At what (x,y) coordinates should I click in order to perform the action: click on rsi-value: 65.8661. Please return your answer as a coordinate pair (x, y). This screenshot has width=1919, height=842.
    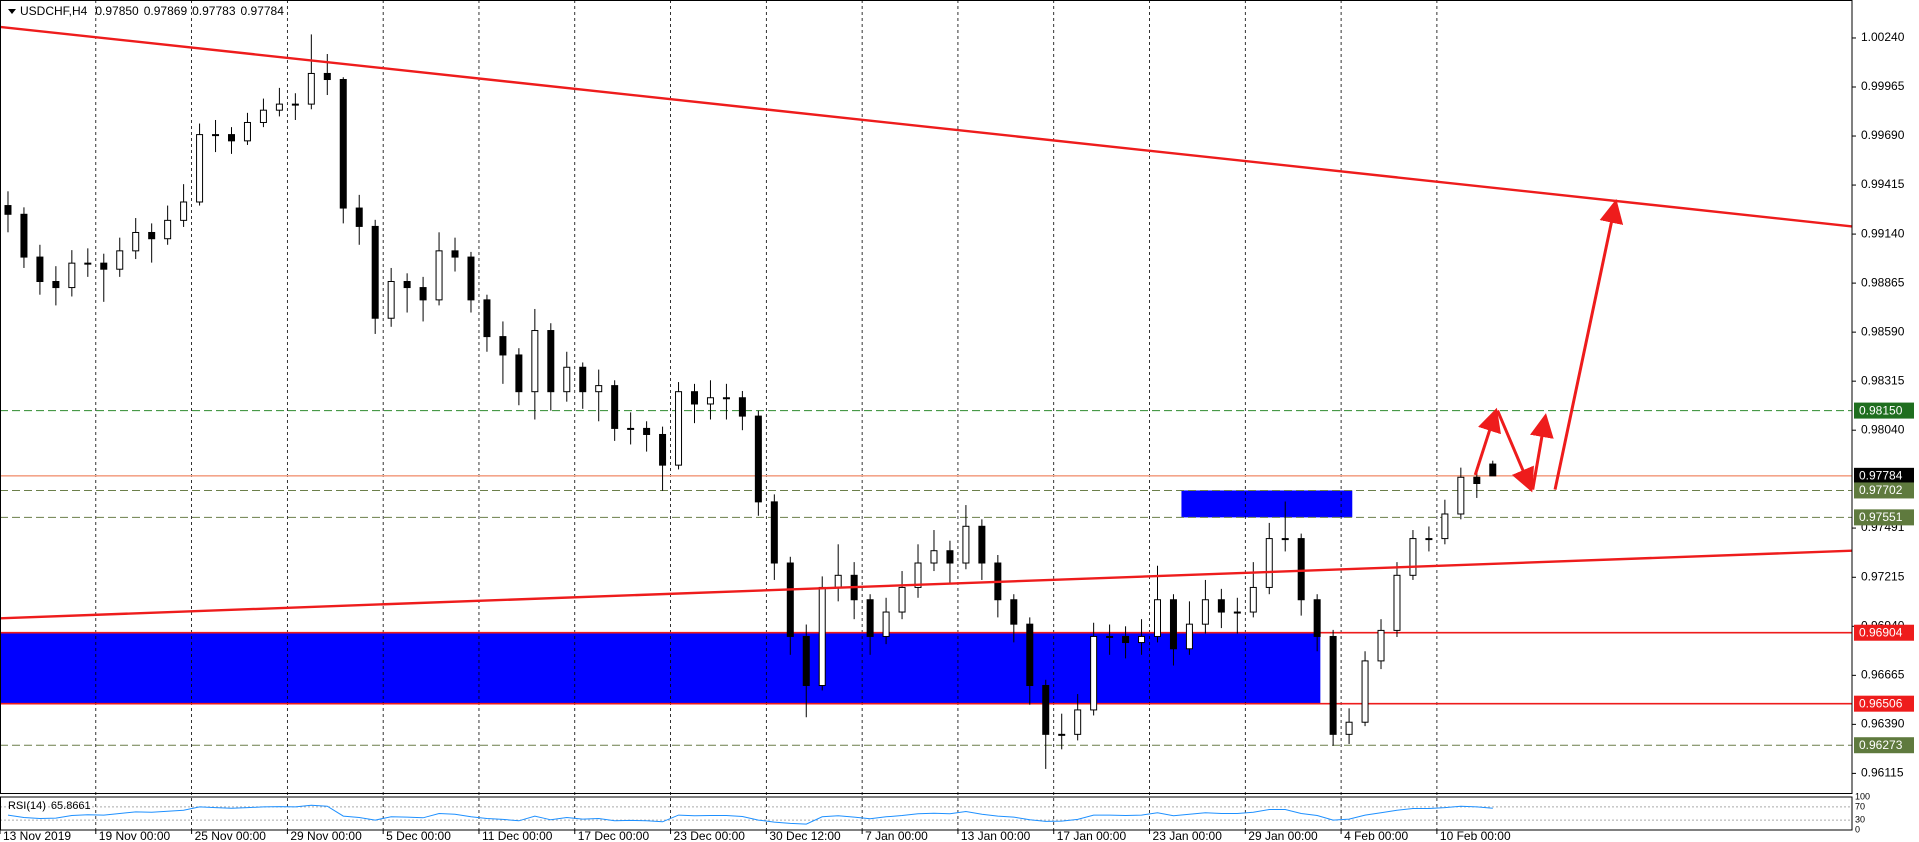
    Looking at the image, I should click on (71, 806).